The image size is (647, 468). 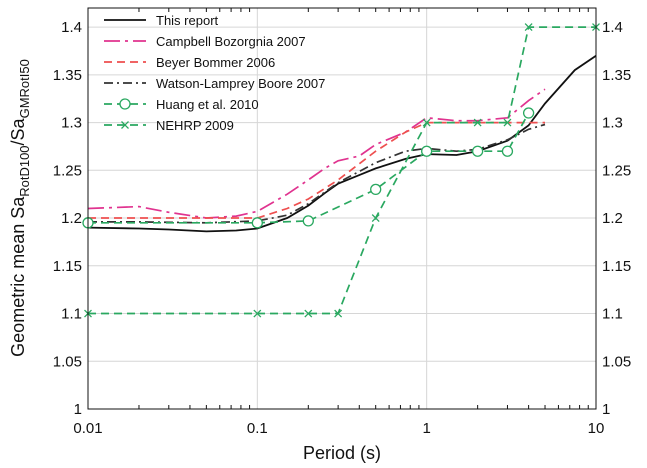 I want to click on y-axis-label-sub1: RotD100, so click(x=24, y=170).